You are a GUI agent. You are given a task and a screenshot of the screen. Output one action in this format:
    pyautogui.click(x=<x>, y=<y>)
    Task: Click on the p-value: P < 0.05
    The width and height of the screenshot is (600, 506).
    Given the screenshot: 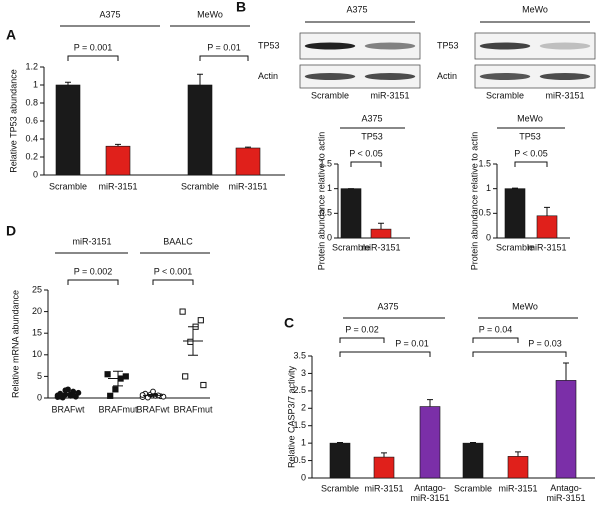 What is the action you would take?
    pyautogui.click(x=366, y=153)
    